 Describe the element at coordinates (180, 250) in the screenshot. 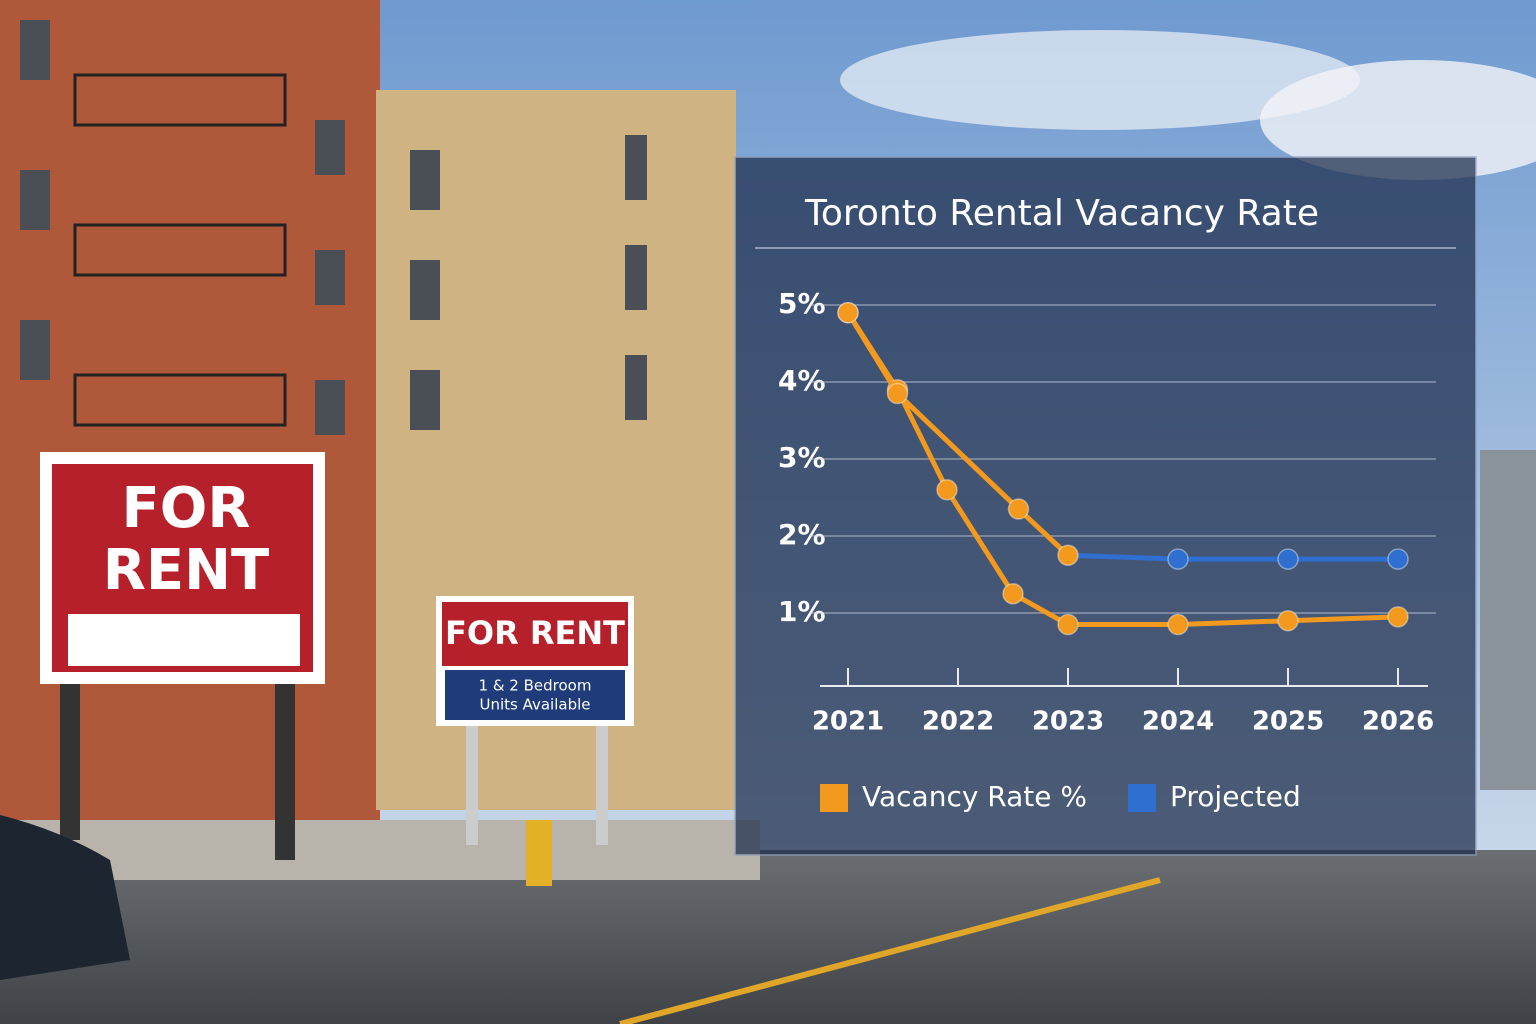

I see `balconies` at that location.